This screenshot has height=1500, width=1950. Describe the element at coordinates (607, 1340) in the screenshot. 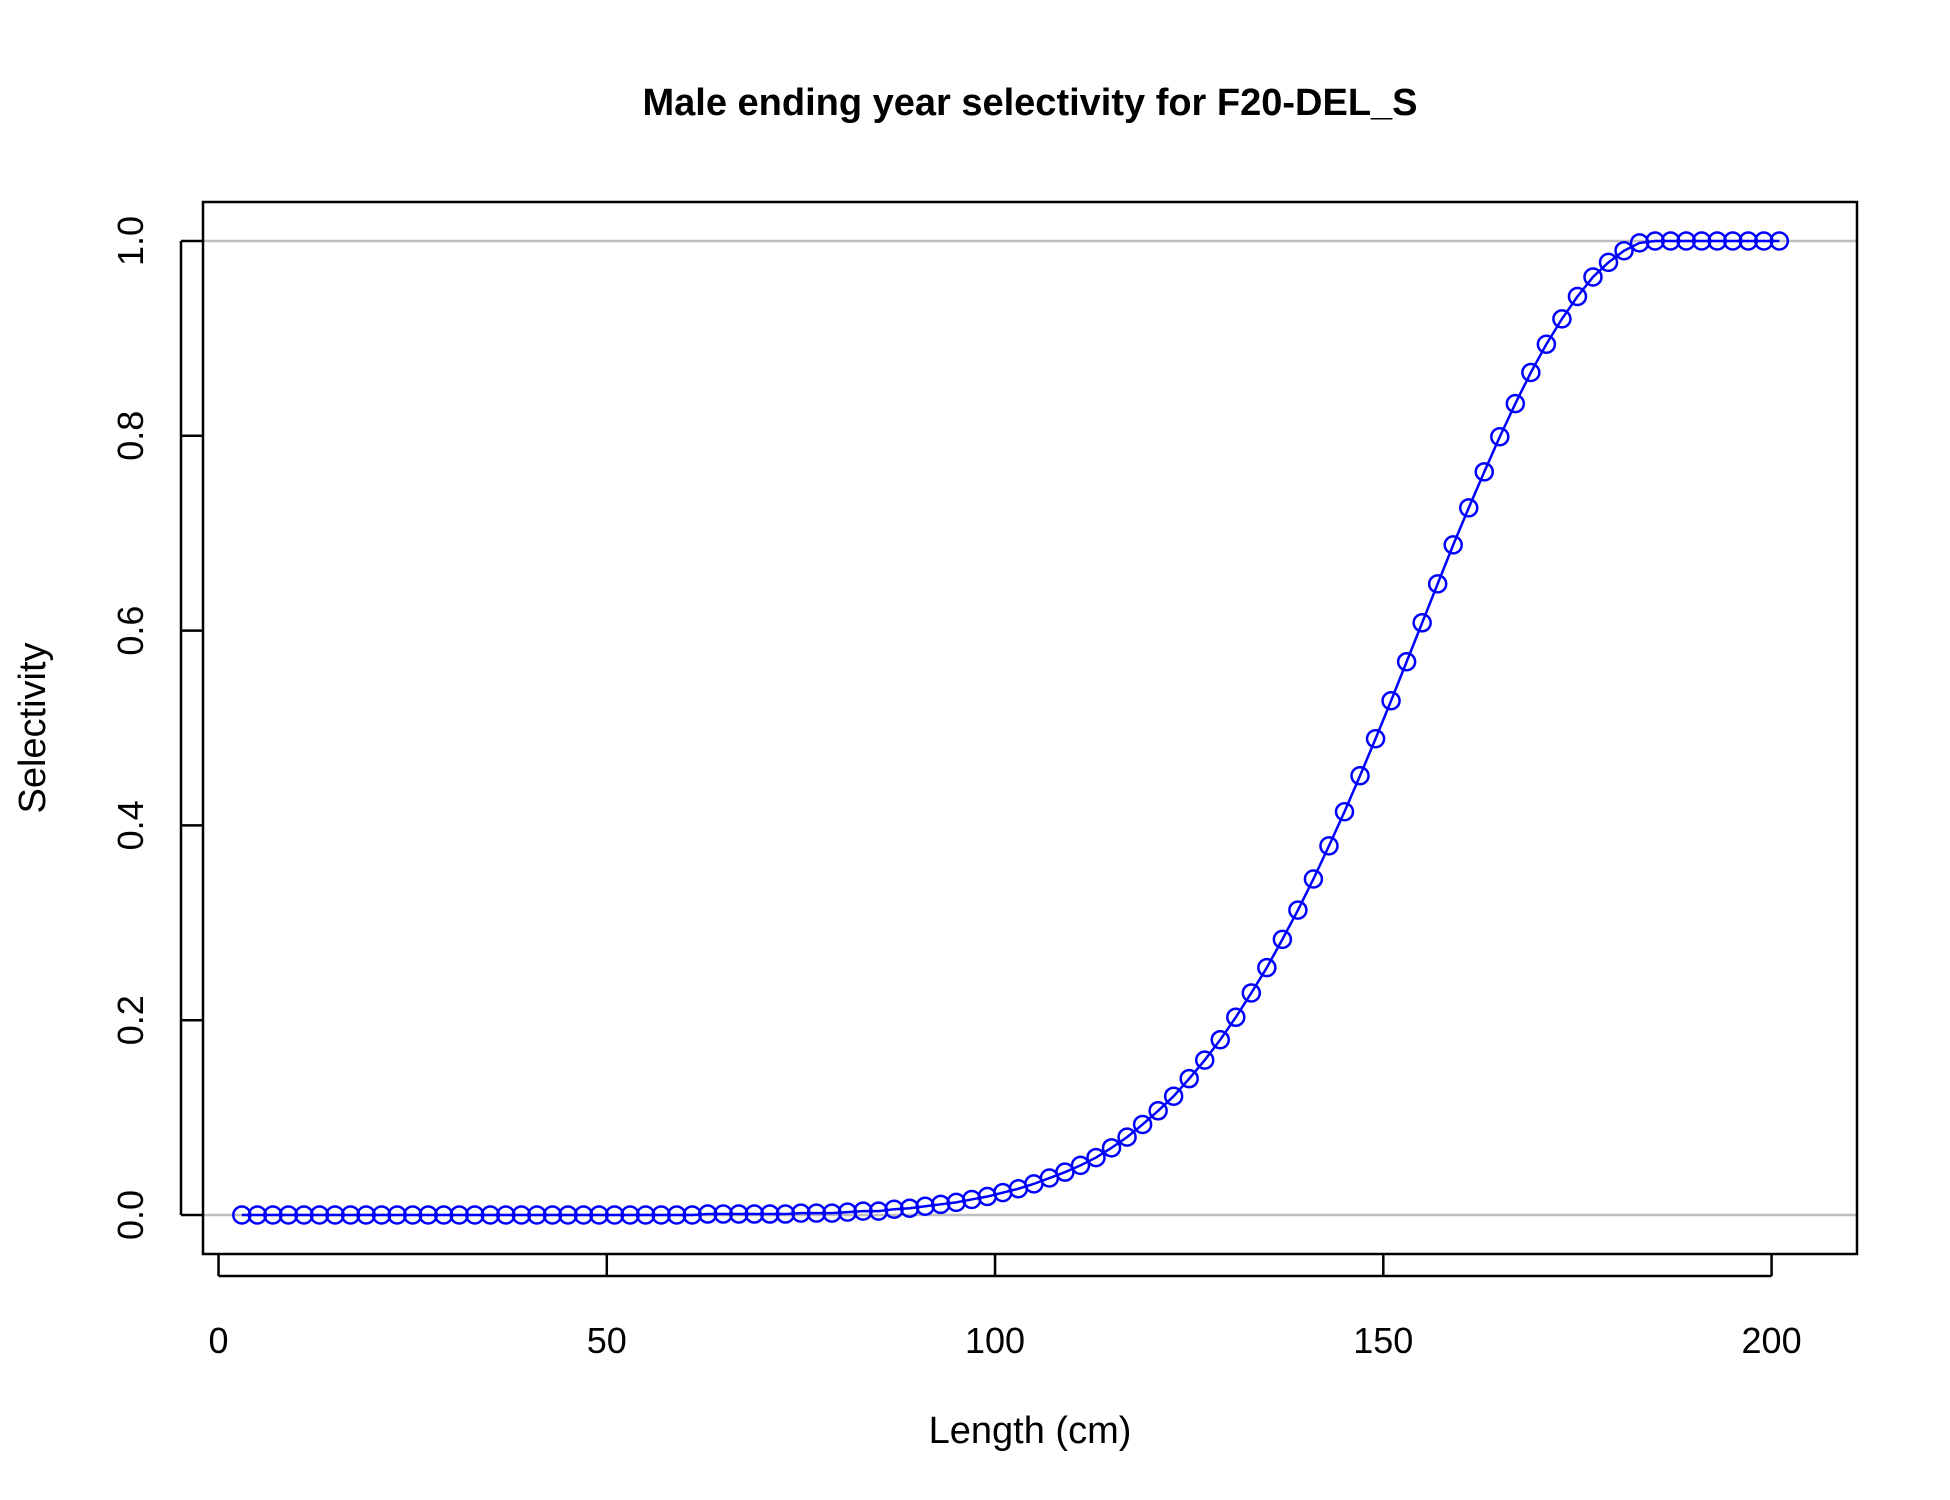

I see `x-tick-label: 50` at that location.